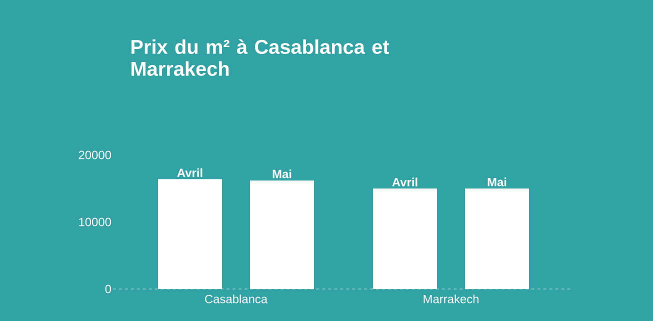  What do you see at coordinates (405, 182) in the screenshot?
I see `series-label: Avril` at bounding box center [405, 182].